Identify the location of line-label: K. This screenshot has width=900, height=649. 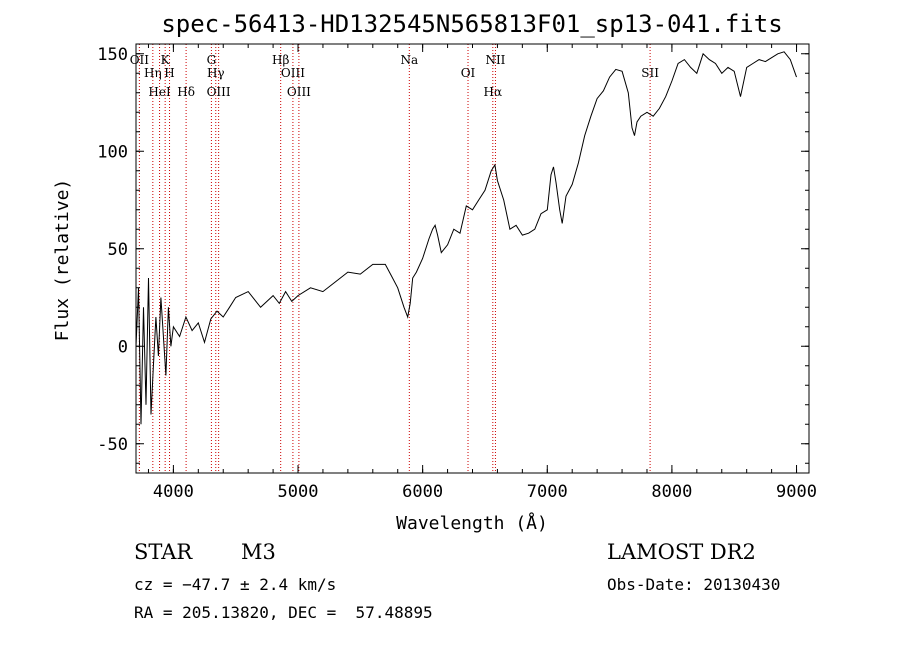
(166, 60).